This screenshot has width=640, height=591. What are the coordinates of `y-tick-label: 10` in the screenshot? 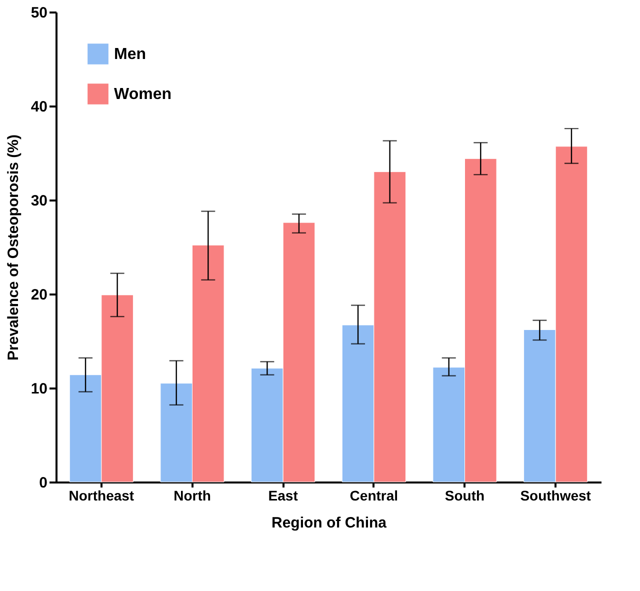 It's located at (39, 389).